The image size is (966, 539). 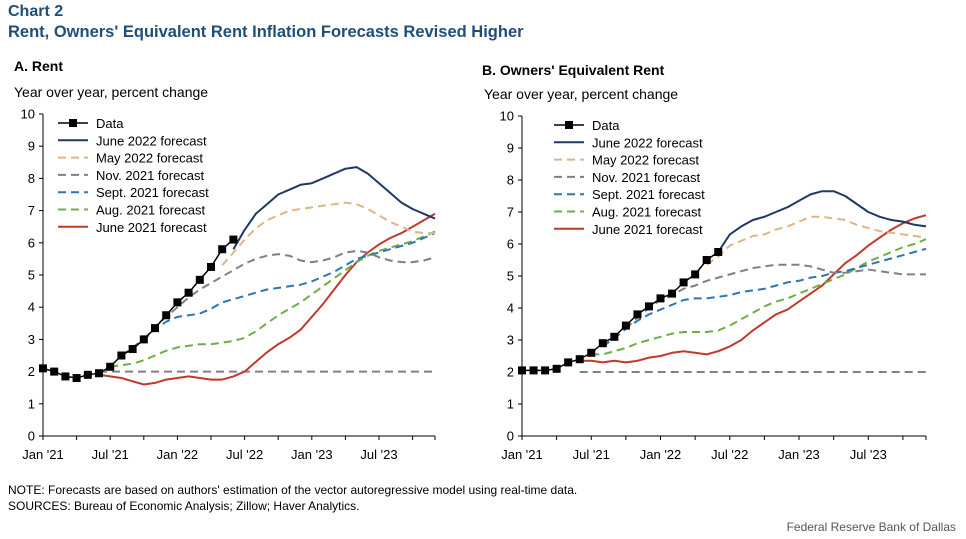 I want to click on june-2021-forecast-series, so click(x=267, y=299).